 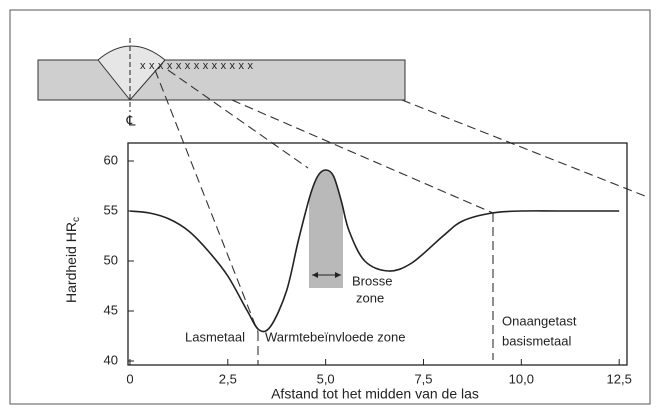 I want to click on annotation: Brosse, so click(x=372, y=280).